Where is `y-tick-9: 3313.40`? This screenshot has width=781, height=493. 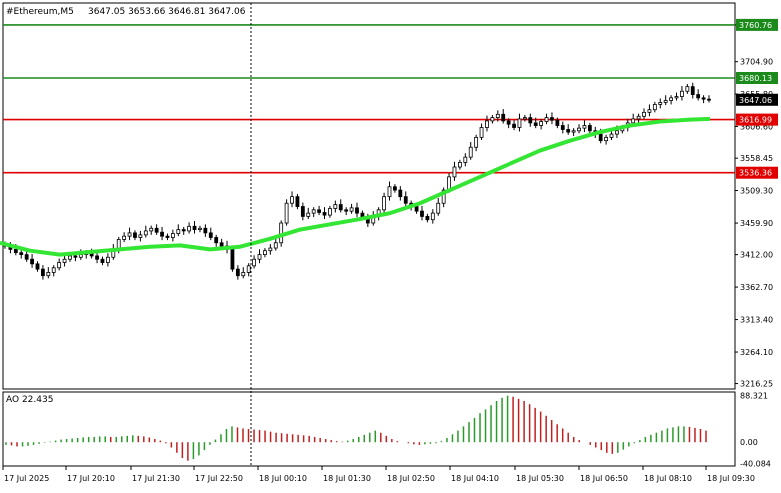 y-tick-9: 3313.40 is located at coordinates (756, 320).